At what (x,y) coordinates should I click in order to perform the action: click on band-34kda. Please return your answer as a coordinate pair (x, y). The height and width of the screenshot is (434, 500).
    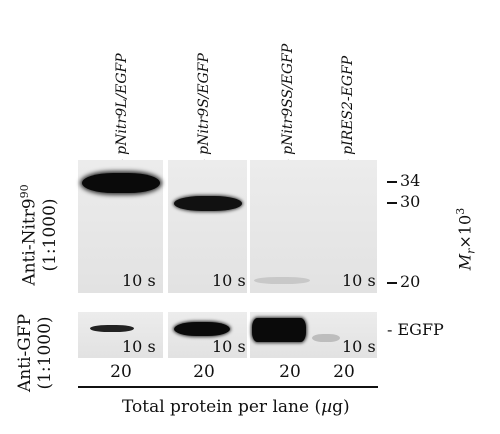
    Looking at the image, I should click on (121, 183).